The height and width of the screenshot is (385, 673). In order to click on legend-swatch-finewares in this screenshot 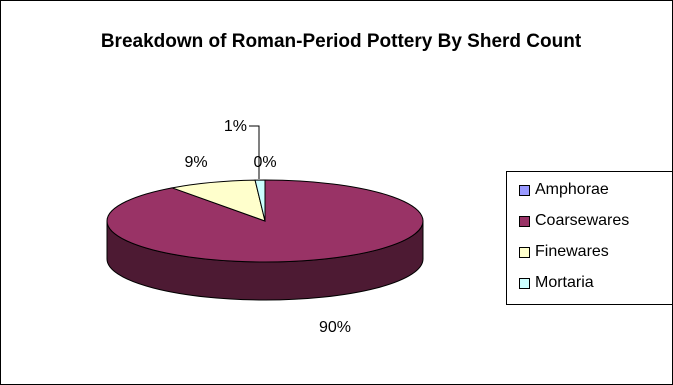, I will do `click(524, 252)`.